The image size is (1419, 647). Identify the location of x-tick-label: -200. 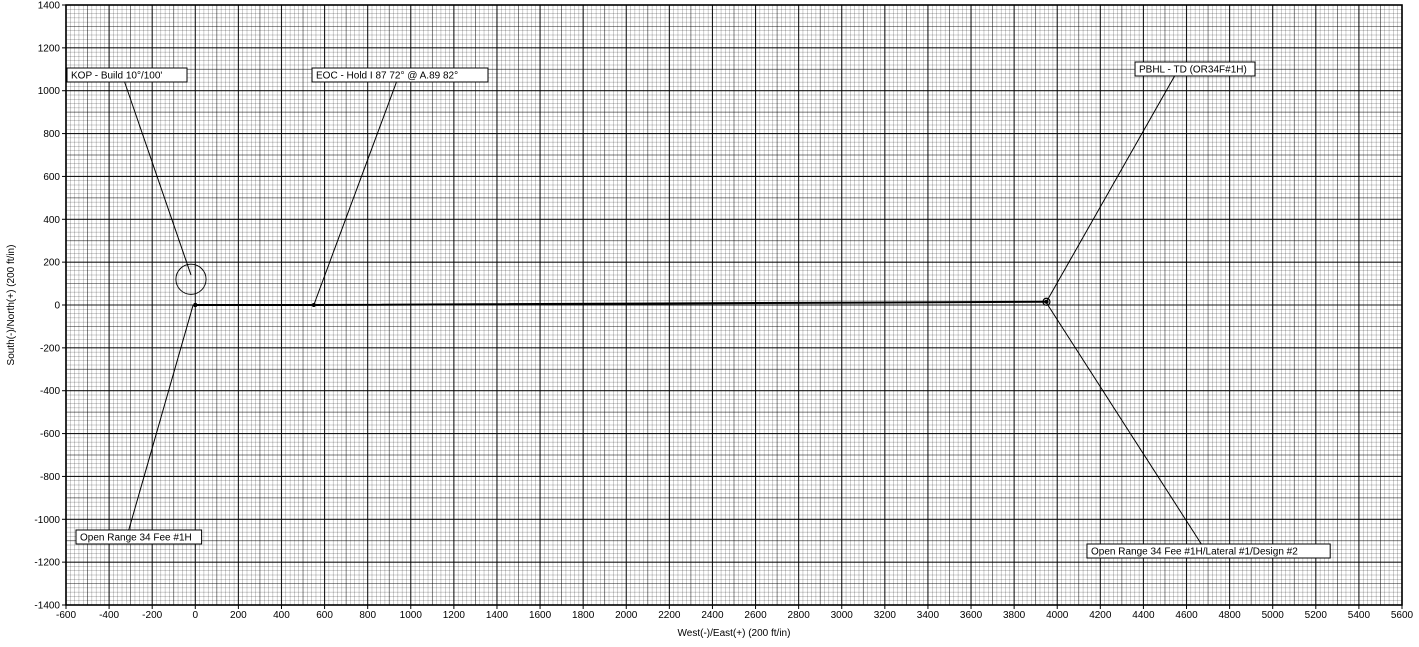
(152, 615).